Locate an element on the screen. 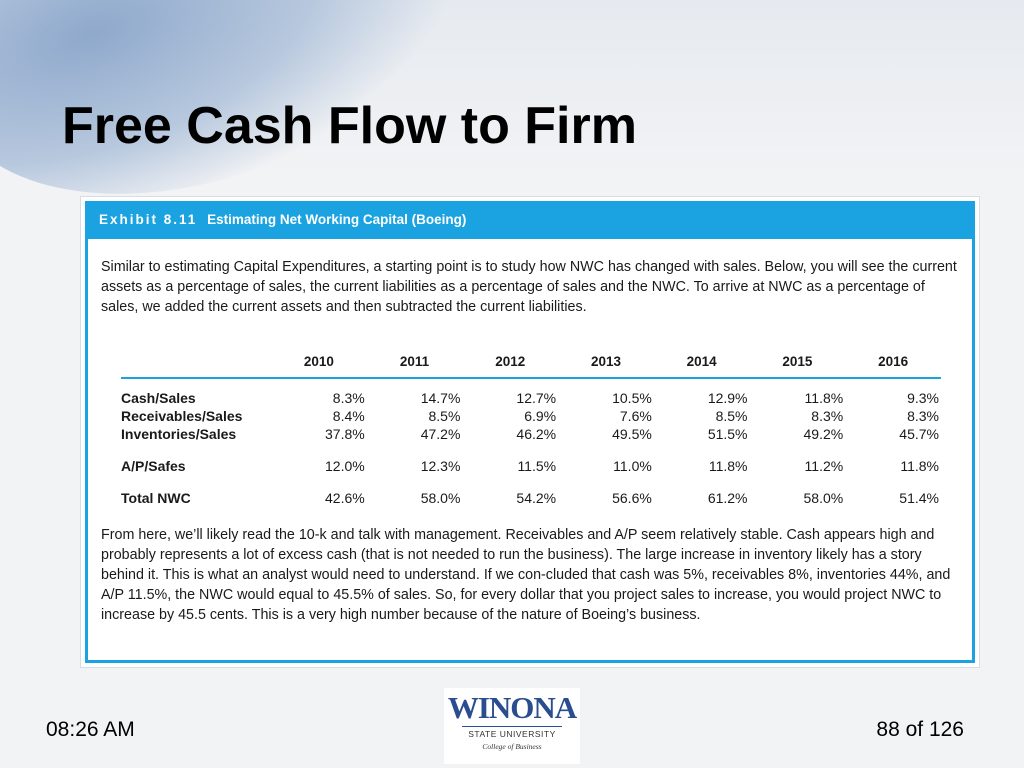 The width and height of the screenshot is (1024, 768). year-header: 2012 is located at coordinates (510, 365).